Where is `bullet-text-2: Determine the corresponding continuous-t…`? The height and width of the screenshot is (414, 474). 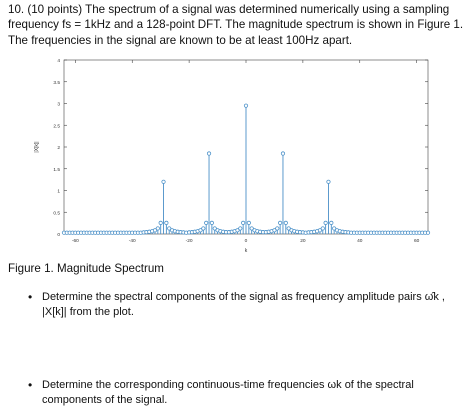
bullet-text-2: Determine the corresponding continuous-t… is located at coordinates (228, 392).